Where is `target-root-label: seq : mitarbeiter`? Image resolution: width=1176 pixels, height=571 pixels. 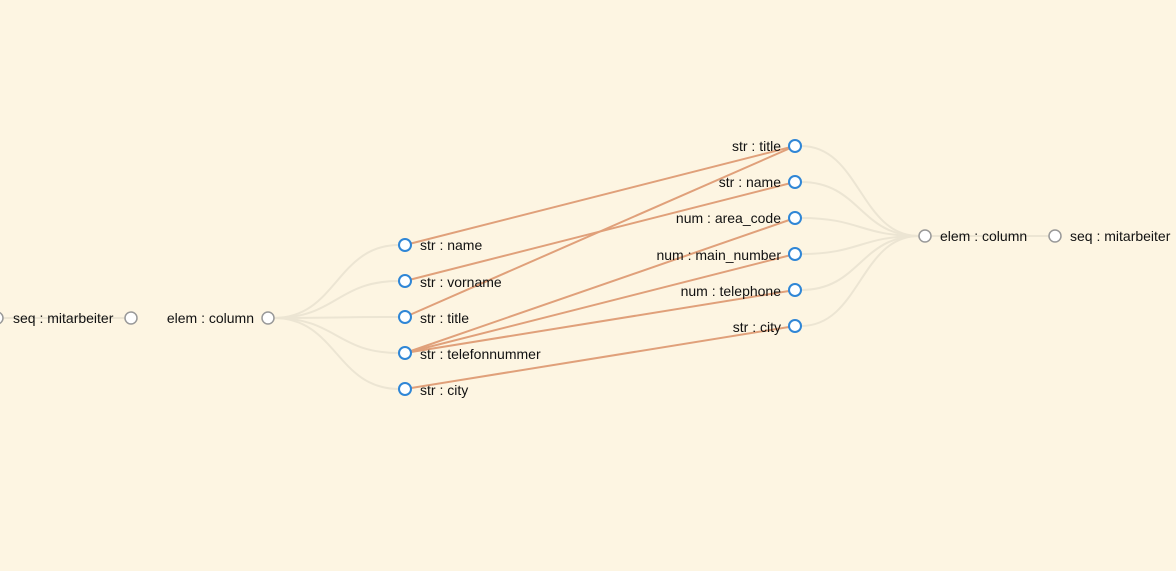
target-root-label: seq : mitarbeiter is located at coordinates (1120, 236).